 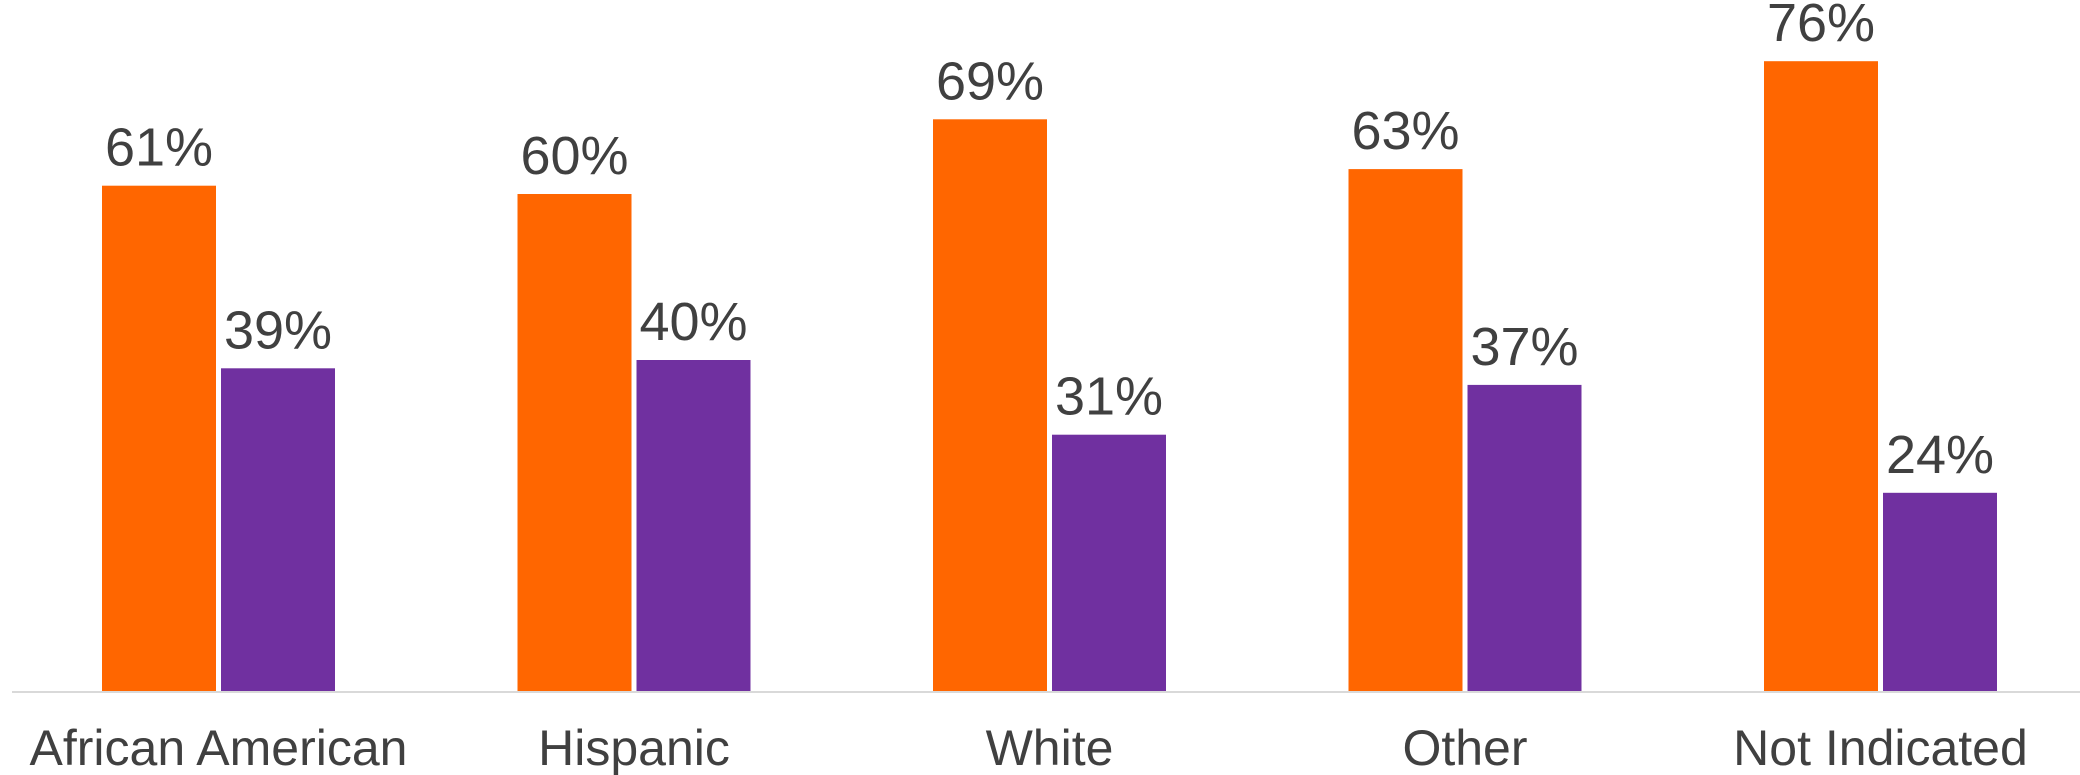 I want to click on x-tick-label-1: African American, so click(x=219, y=747).